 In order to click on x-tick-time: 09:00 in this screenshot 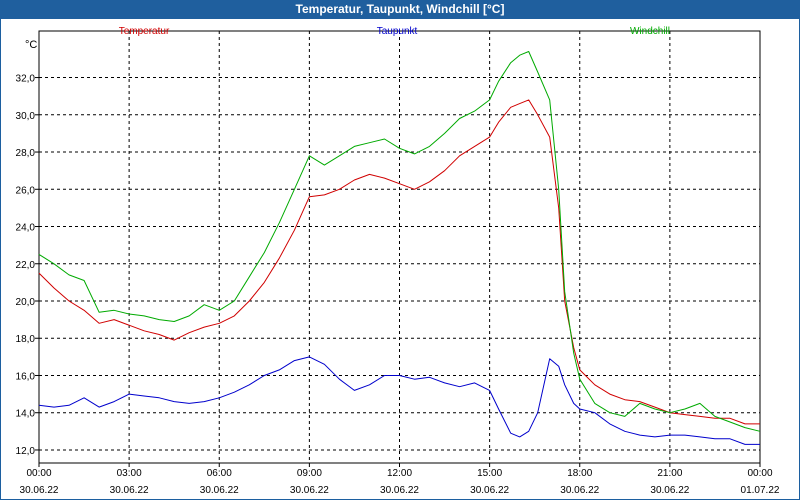, I will do `click(309, 473)`.